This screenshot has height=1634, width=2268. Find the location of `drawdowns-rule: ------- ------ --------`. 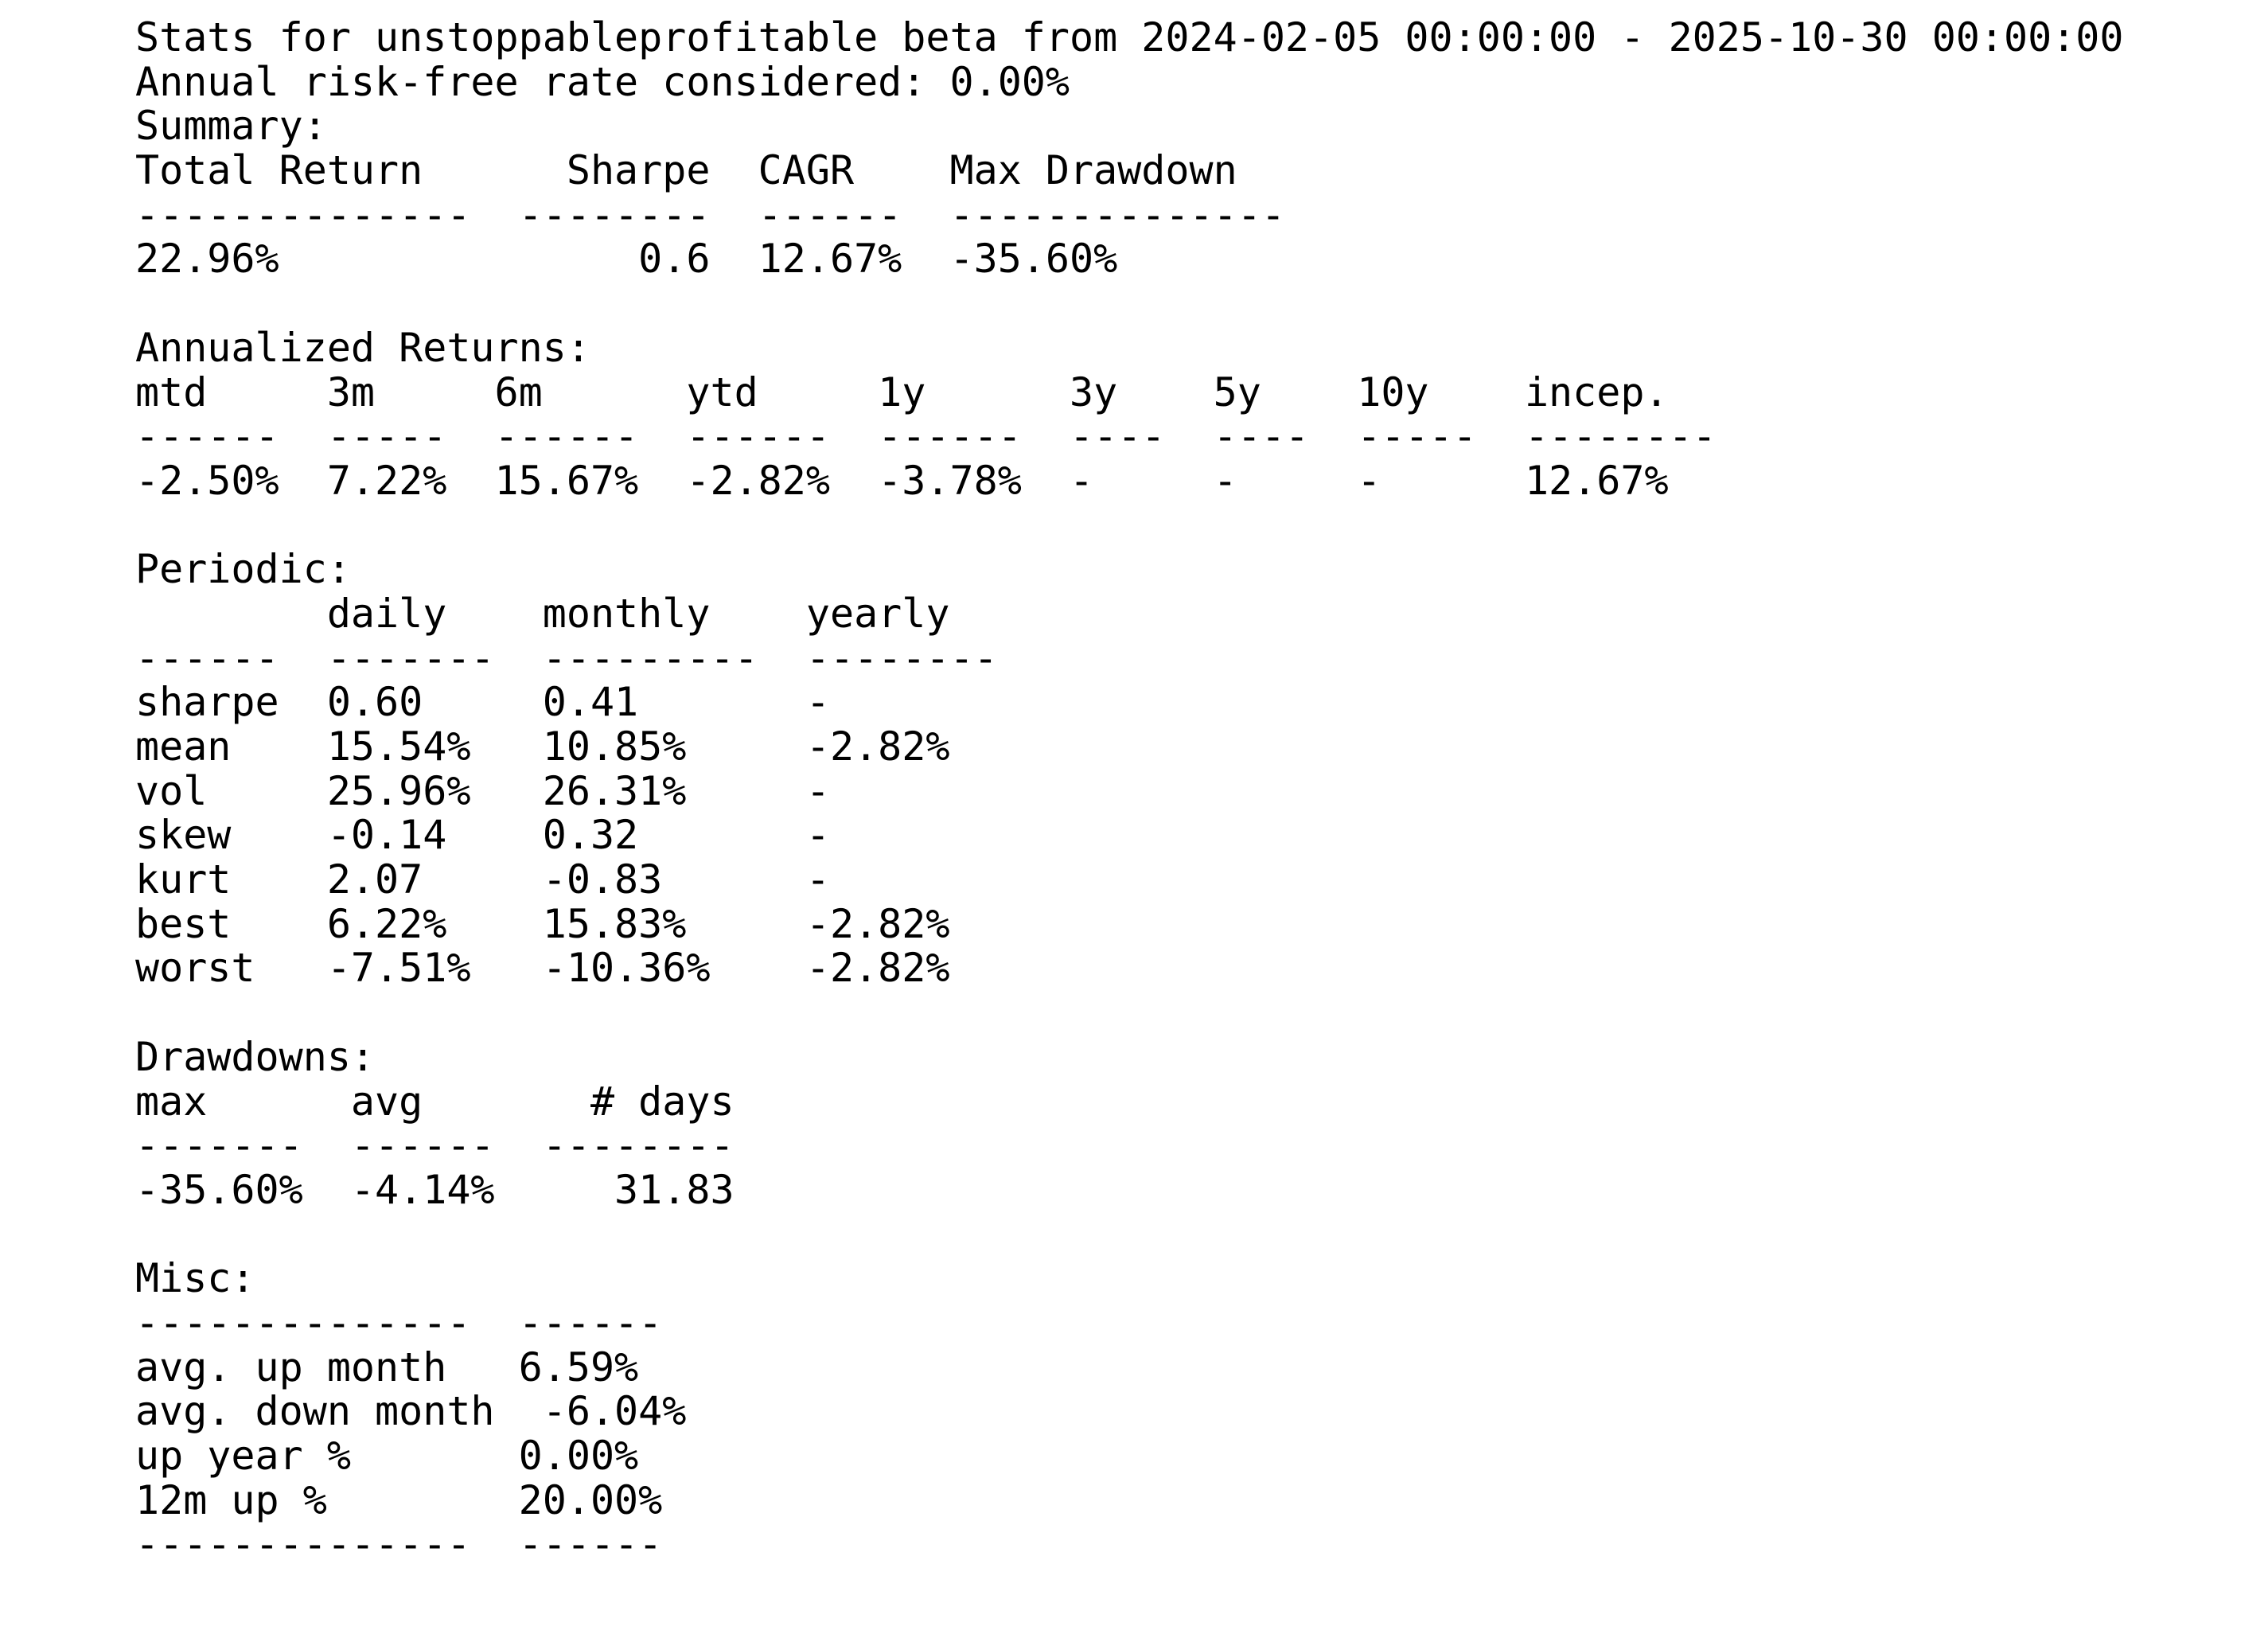

drawdowns-rule: ------- ------ -------- is located at coordinates (435, 1145).